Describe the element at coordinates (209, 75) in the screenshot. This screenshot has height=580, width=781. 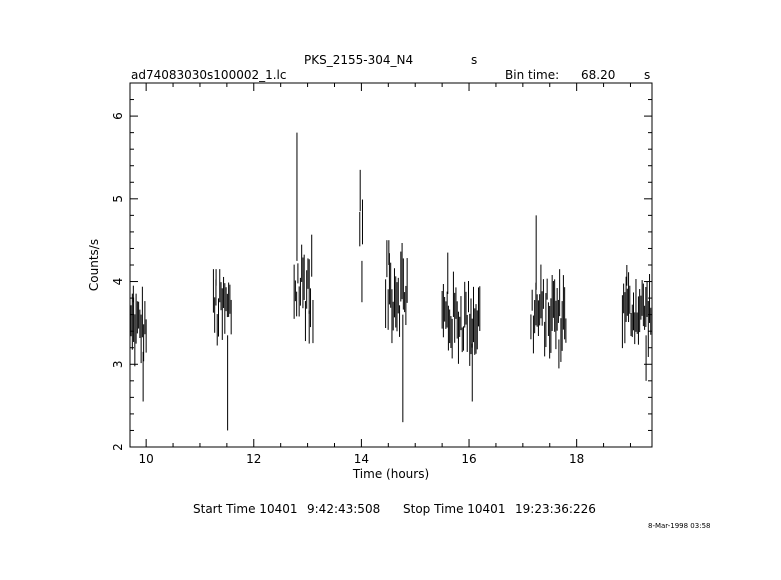
I see `file-name: ad74083030s100002_1.lc` at that location.